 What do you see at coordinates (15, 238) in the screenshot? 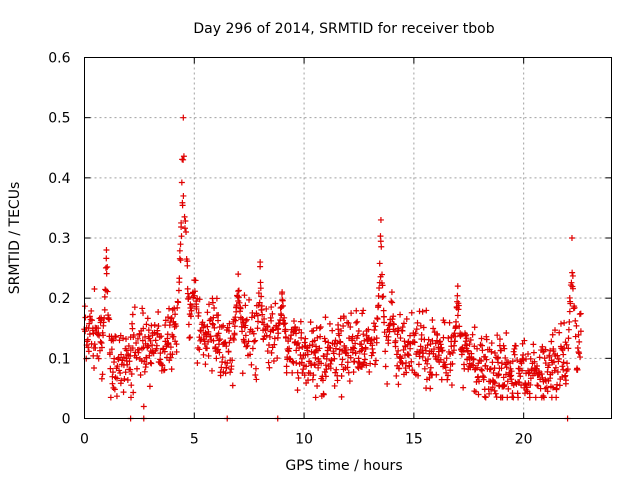
I see `y-axis-label: SRMTID / TECUs` at bounding box center [15, 238].